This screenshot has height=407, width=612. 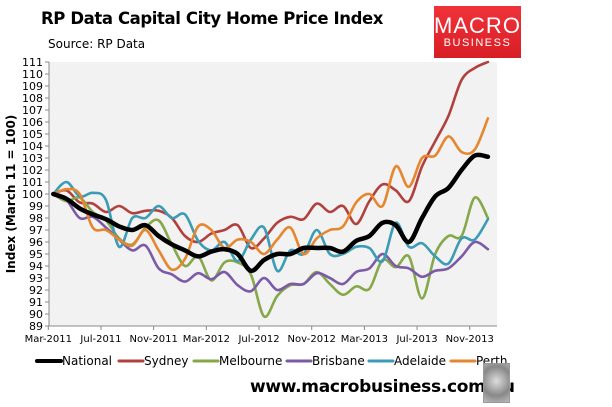 What do you see at coordinates (32, 158) in the screenshot?
I see `y-tick-label: 103` at bounding box center [32, 158].